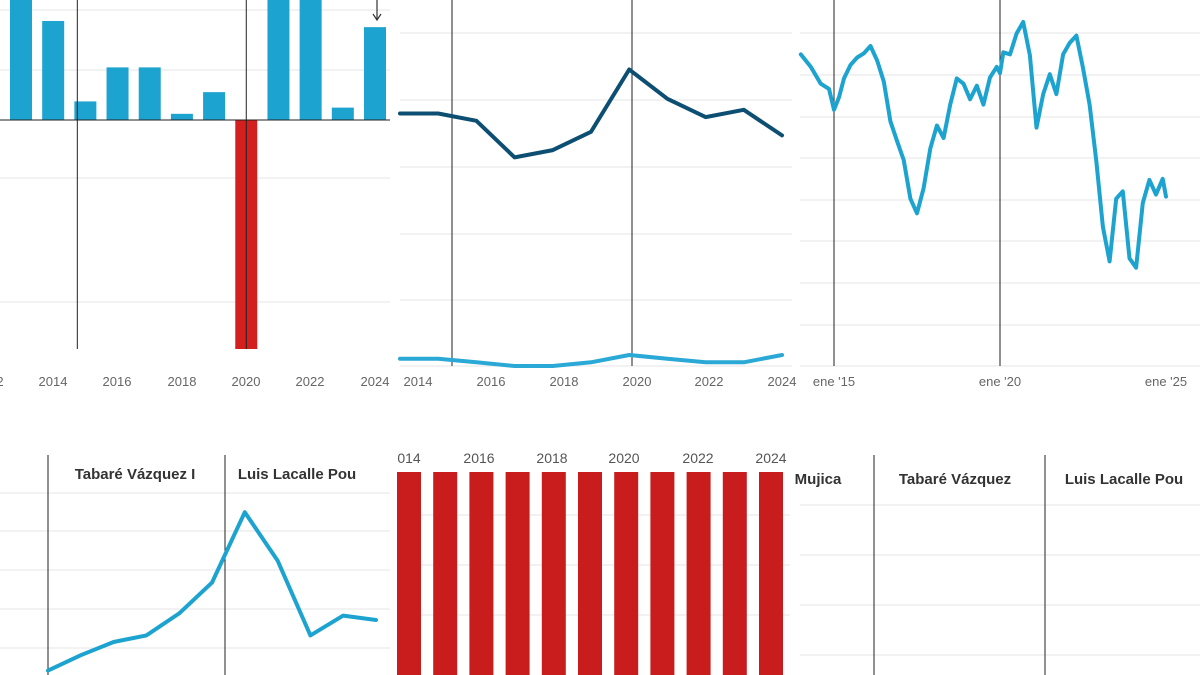 The image size is (1200, 675). What do you see at coordinates (2, 381) in the screenshot?
I see `x-tick-label: 2` at bounding box center [2, 381].